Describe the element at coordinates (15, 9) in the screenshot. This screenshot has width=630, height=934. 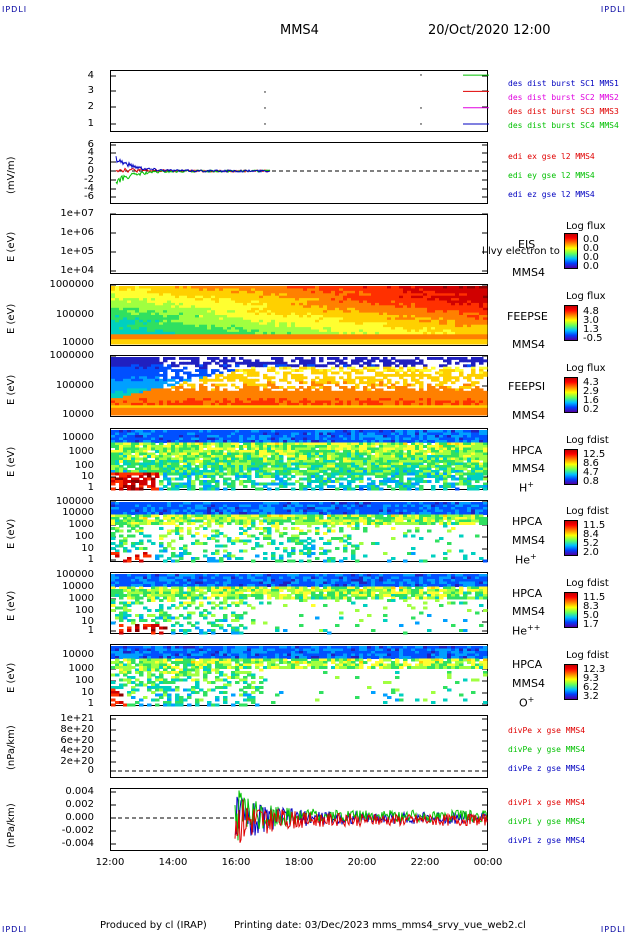
I see `corner-label-top-left: IPDLI` at that location.